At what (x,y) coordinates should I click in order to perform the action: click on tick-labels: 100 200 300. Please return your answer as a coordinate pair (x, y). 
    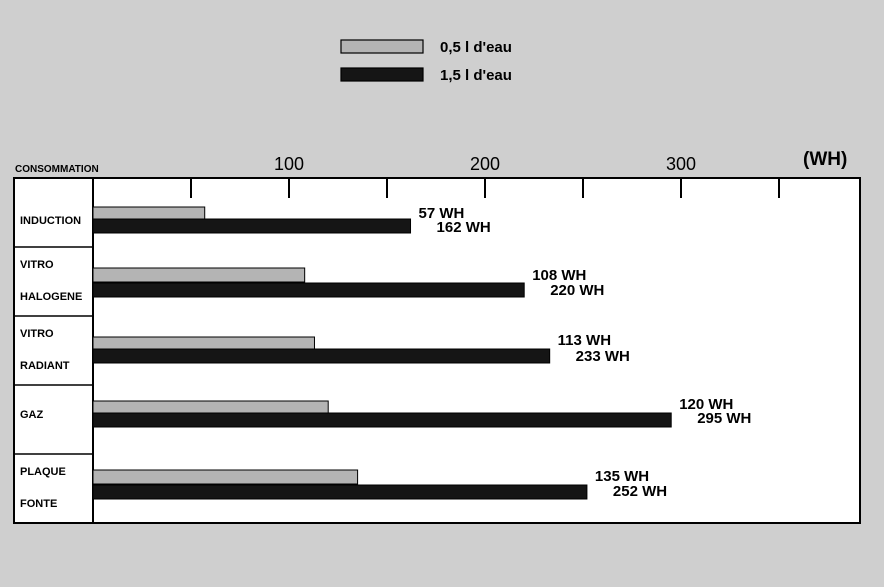
    Looking at the image, I should click on (485, 164).